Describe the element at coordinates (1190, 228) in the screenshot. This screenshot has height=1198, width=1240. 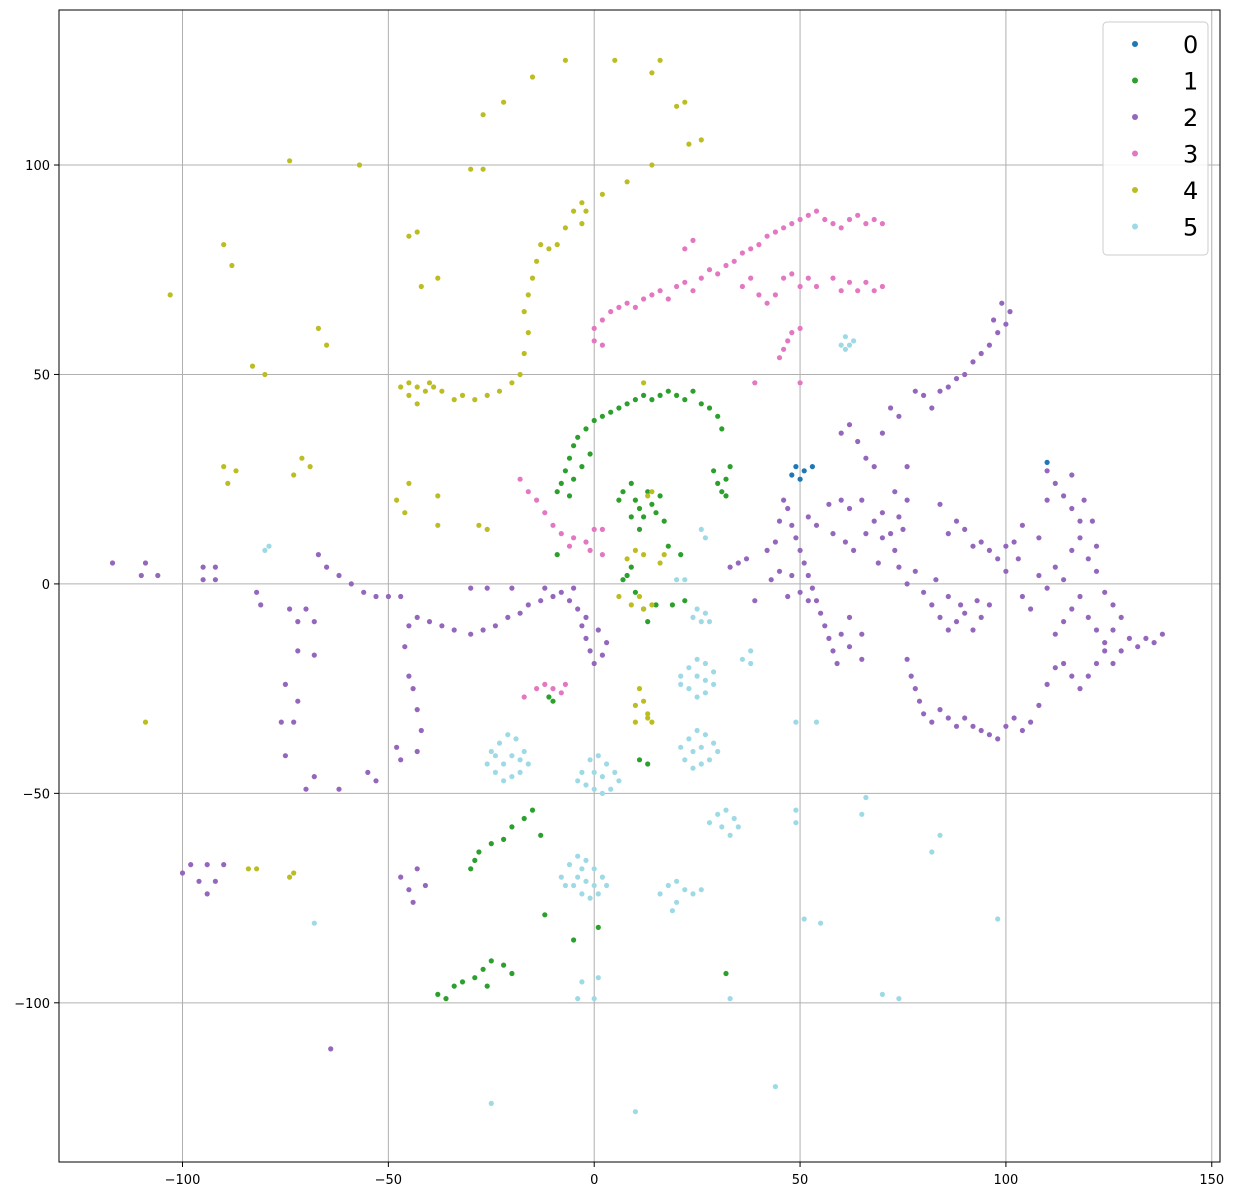
I see `legend-label-5: 5` at that location.